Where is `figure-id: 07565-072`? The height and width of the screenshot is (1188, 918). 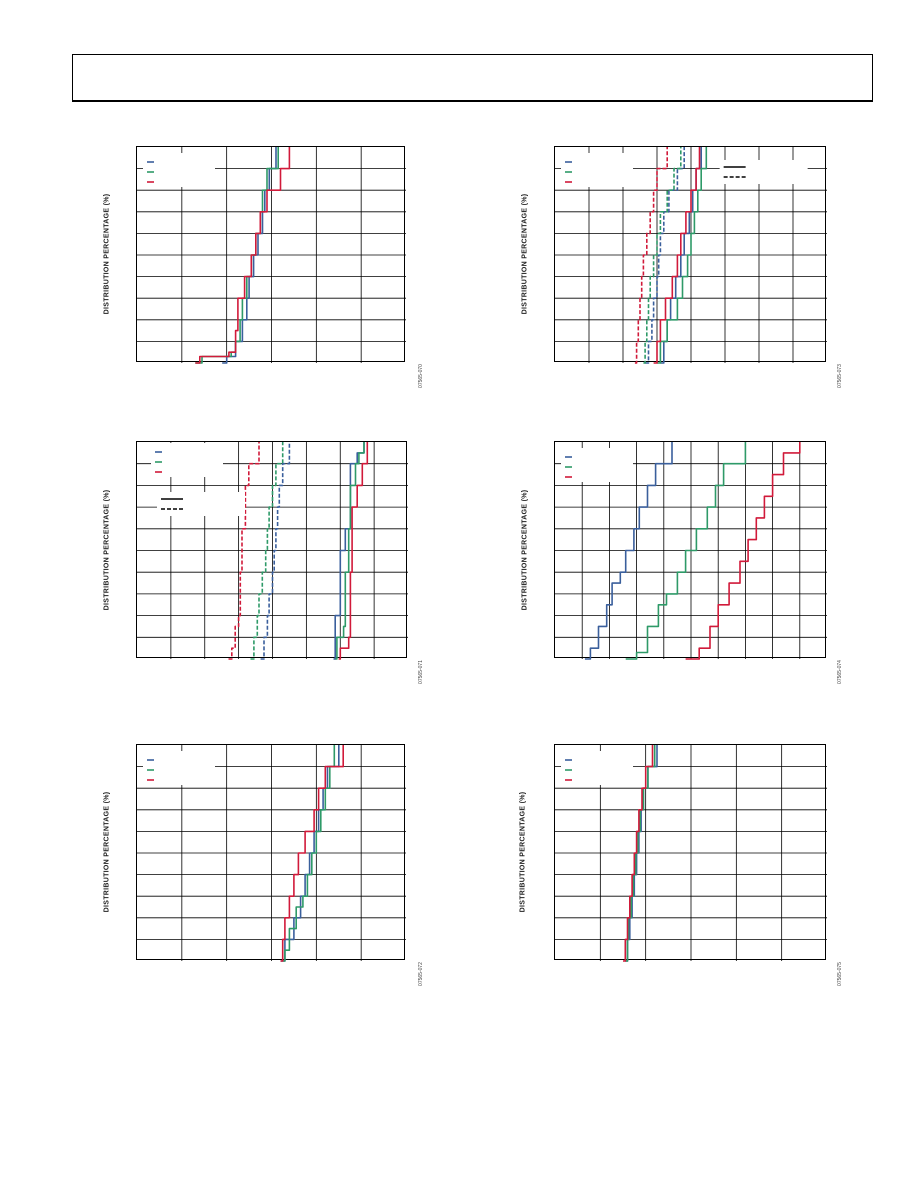 figure-id: 07565-072 is located at coordinates (421, 974).